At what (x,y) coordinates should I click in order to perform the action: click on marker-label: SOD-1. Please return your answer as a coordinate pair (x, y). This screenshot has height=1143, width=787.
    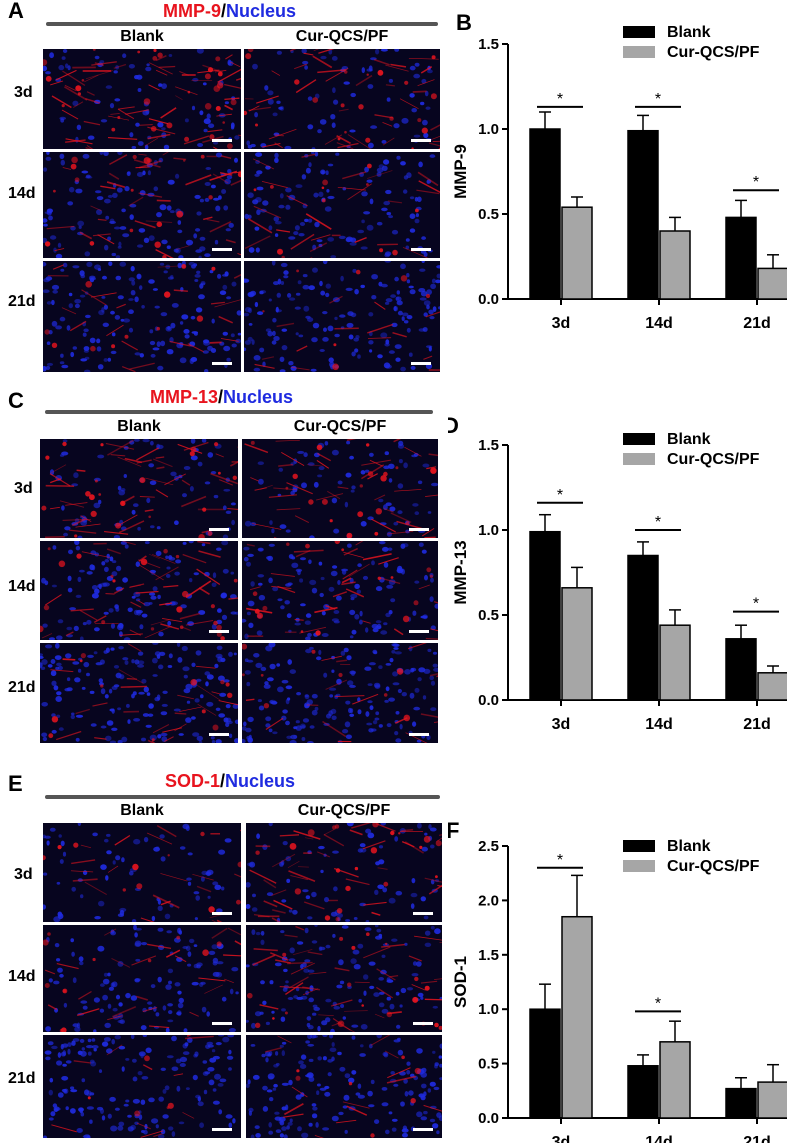
    Looking at the image, I should click on (193, 781).